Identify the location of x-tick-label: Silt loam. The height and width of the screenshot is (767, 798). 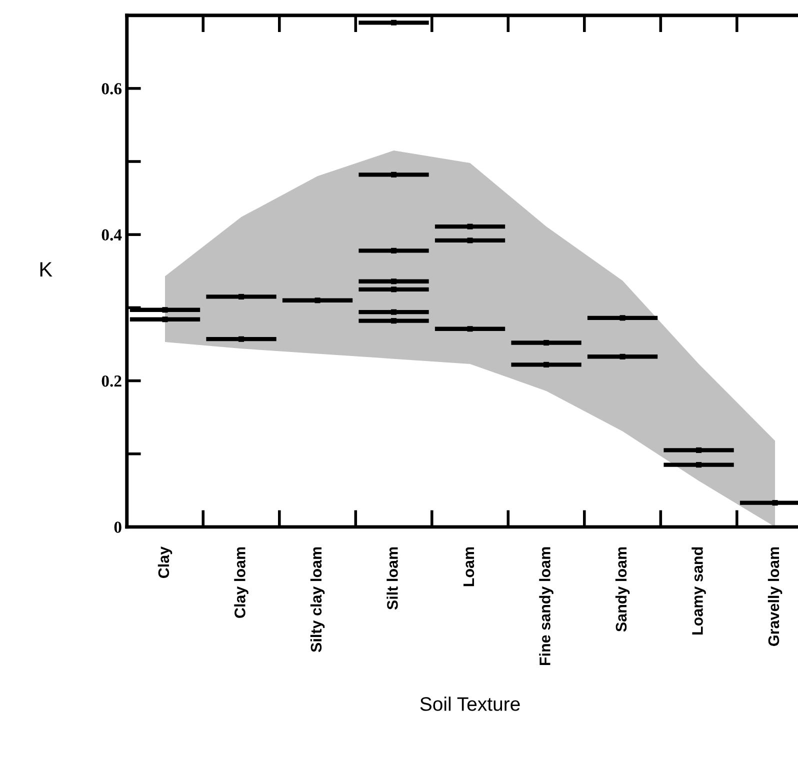
(392, 578).